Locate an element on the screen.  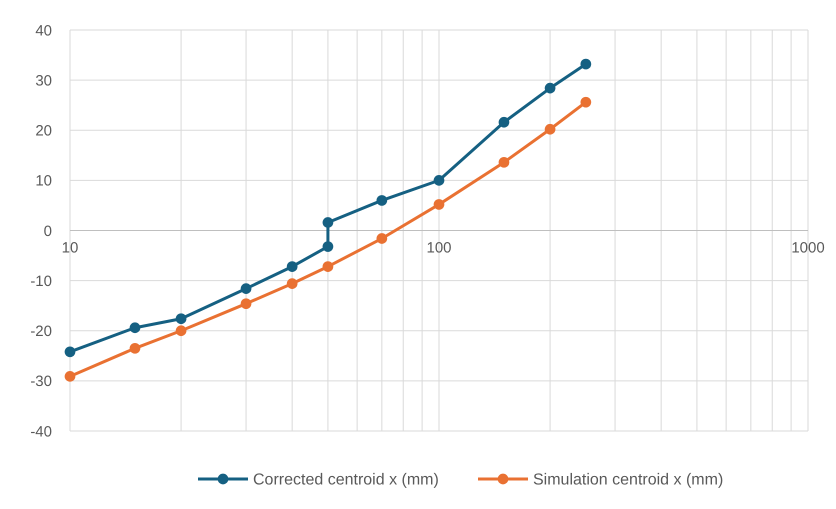
y-tick-label: 10 is located at coordinates (43, 181).